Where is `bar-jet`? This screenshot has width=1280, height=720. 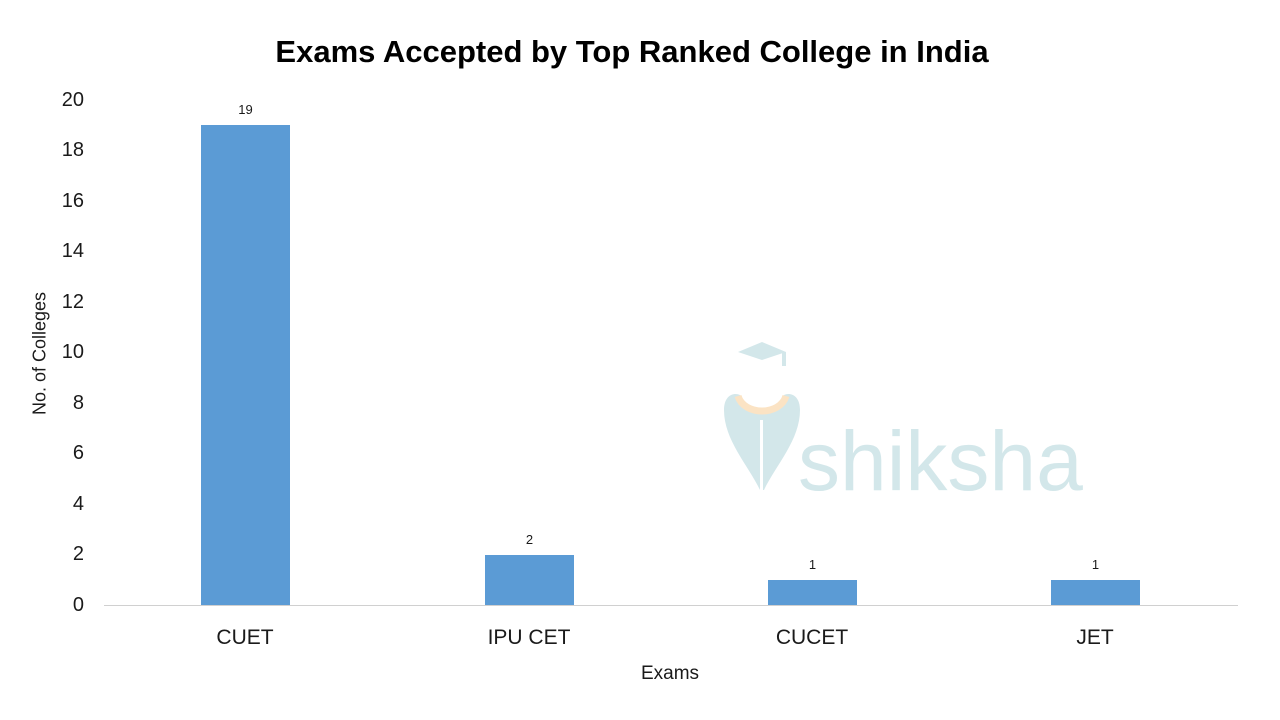
bar-jet is located at coordinates (1095, 592).